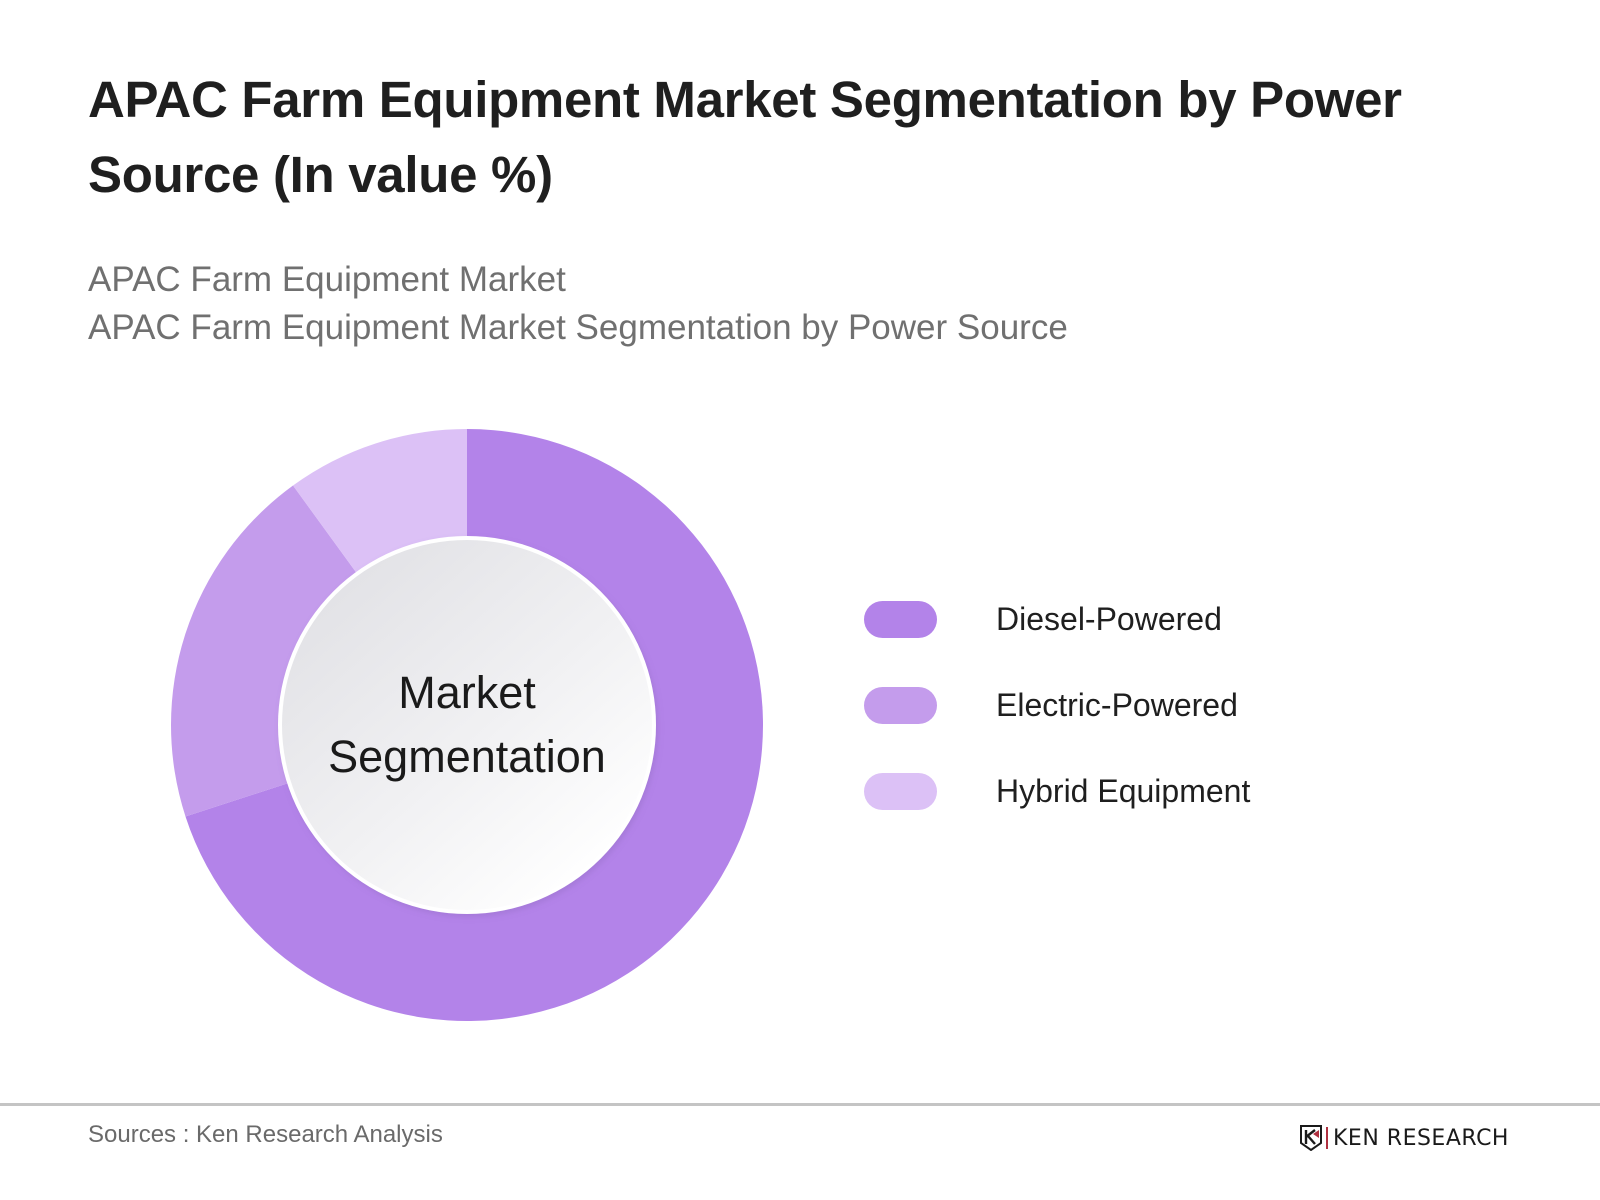 This screenshot has width=1600, height=1200. I want to click on center-label-line1: Market, so click(467, 692).